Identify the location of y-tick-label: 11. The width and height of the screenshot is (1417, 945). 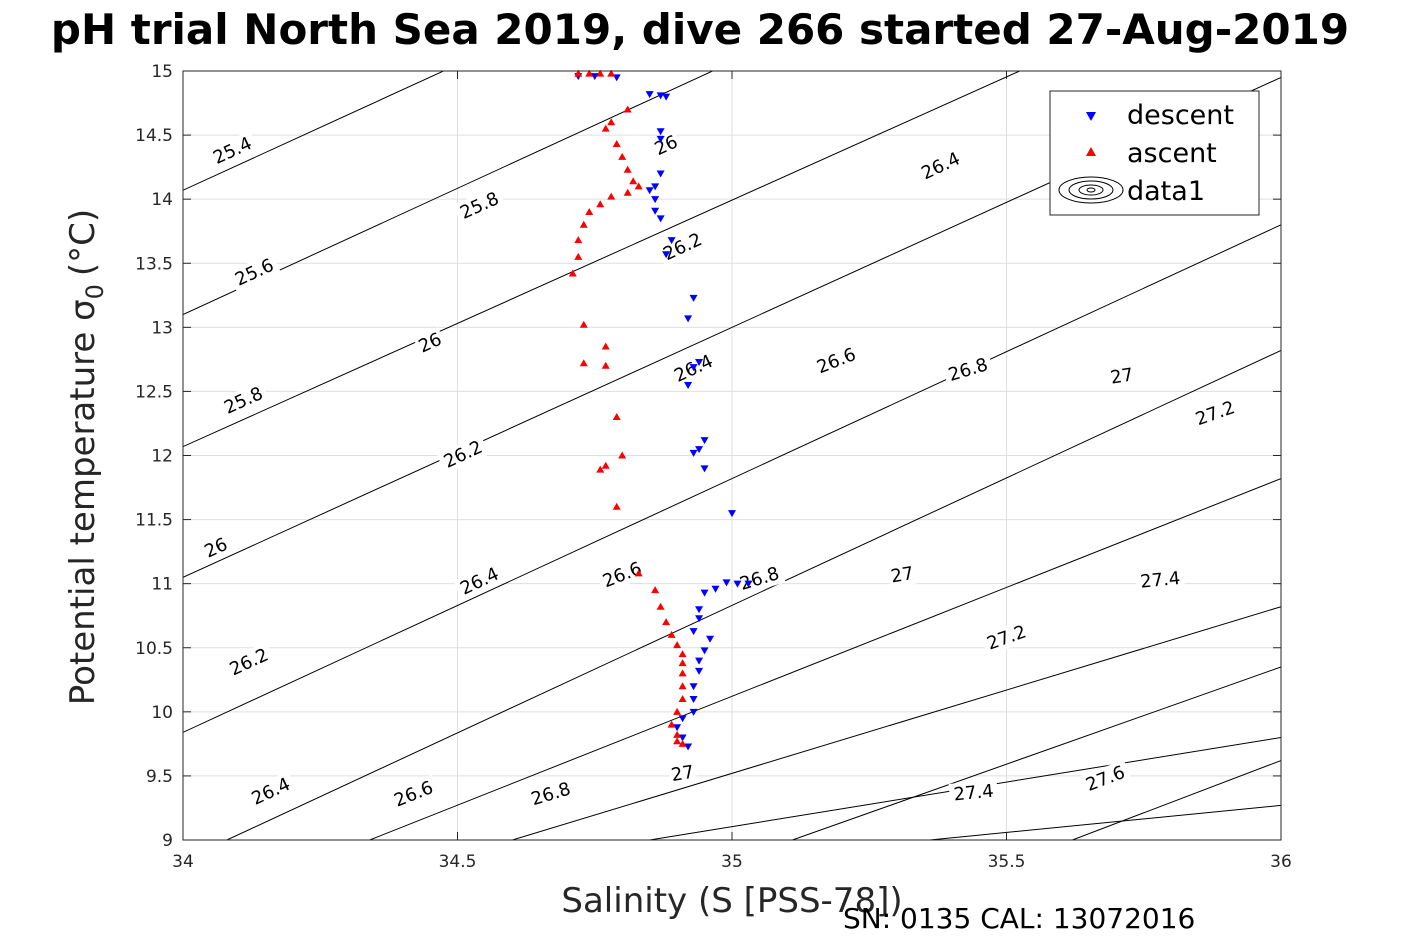
(162, 585).